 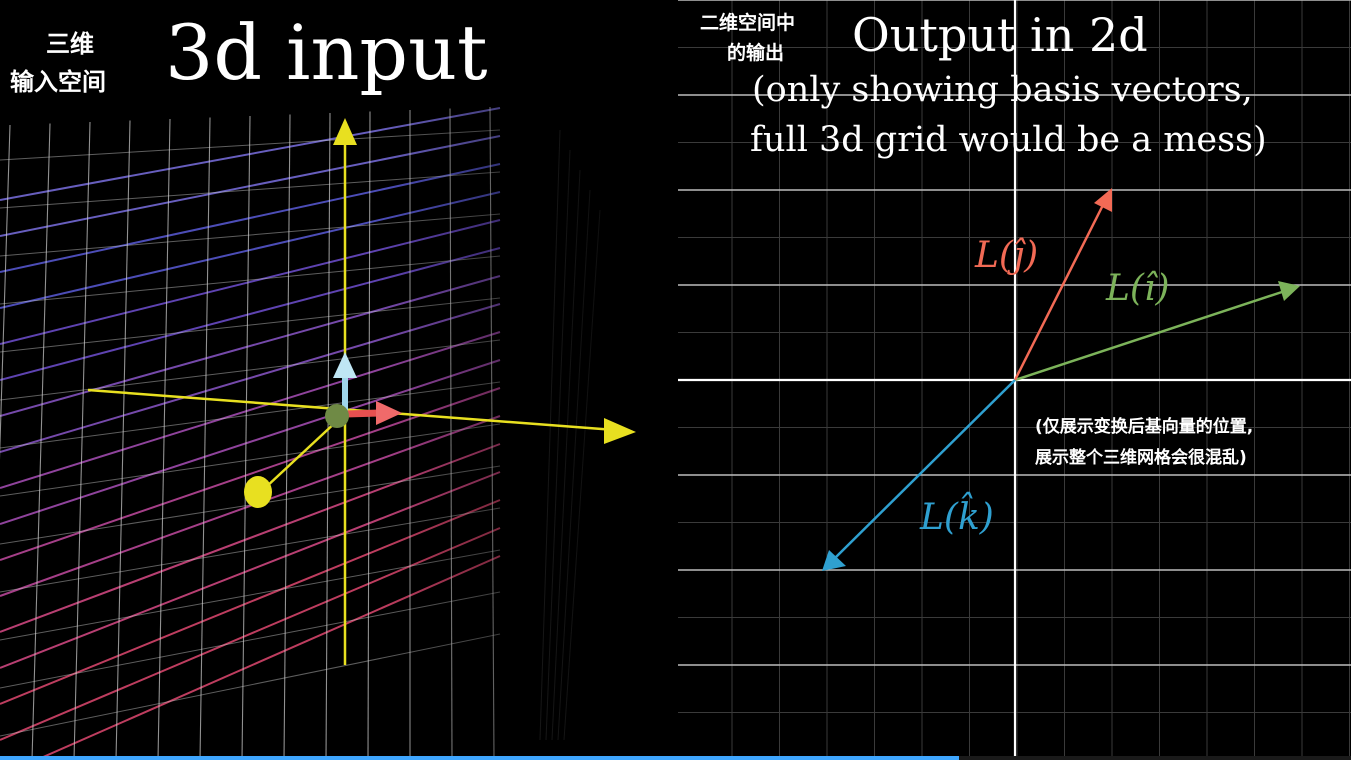 I want to click on left-panel-title: 3d input, so click(x=326, y=52).